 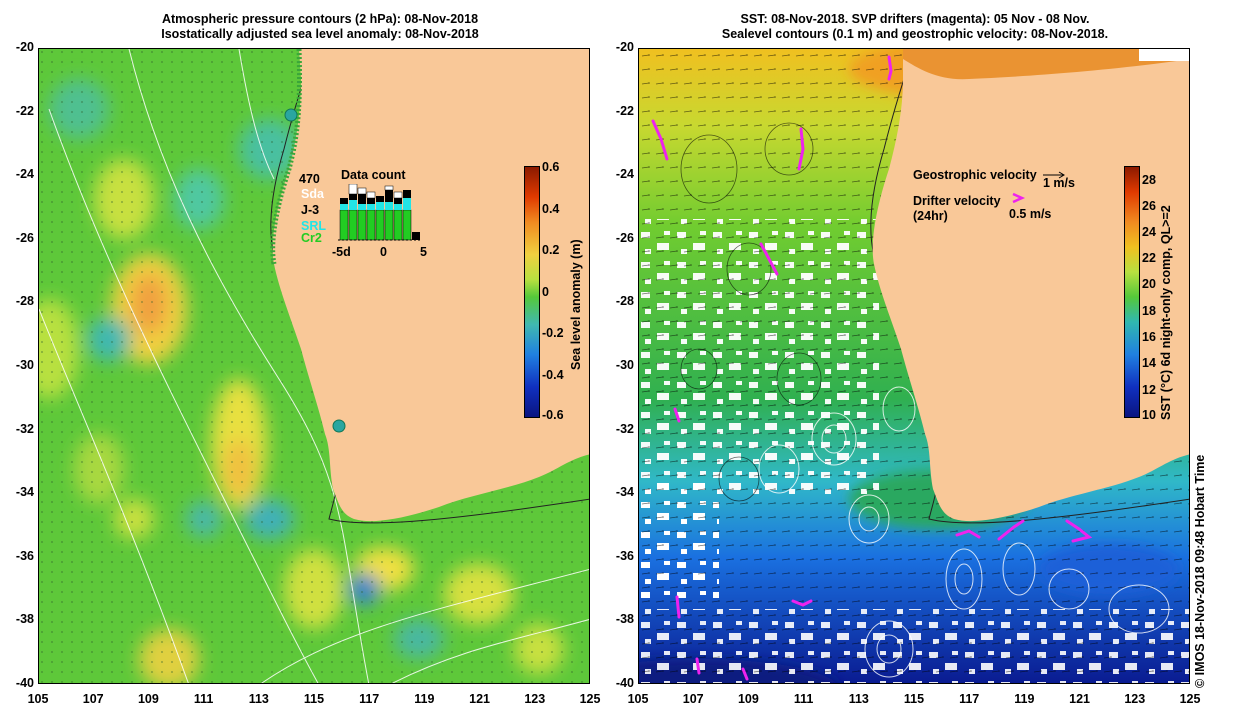 I want to click on legend-j3: J-3, so click(x=310, y=210).